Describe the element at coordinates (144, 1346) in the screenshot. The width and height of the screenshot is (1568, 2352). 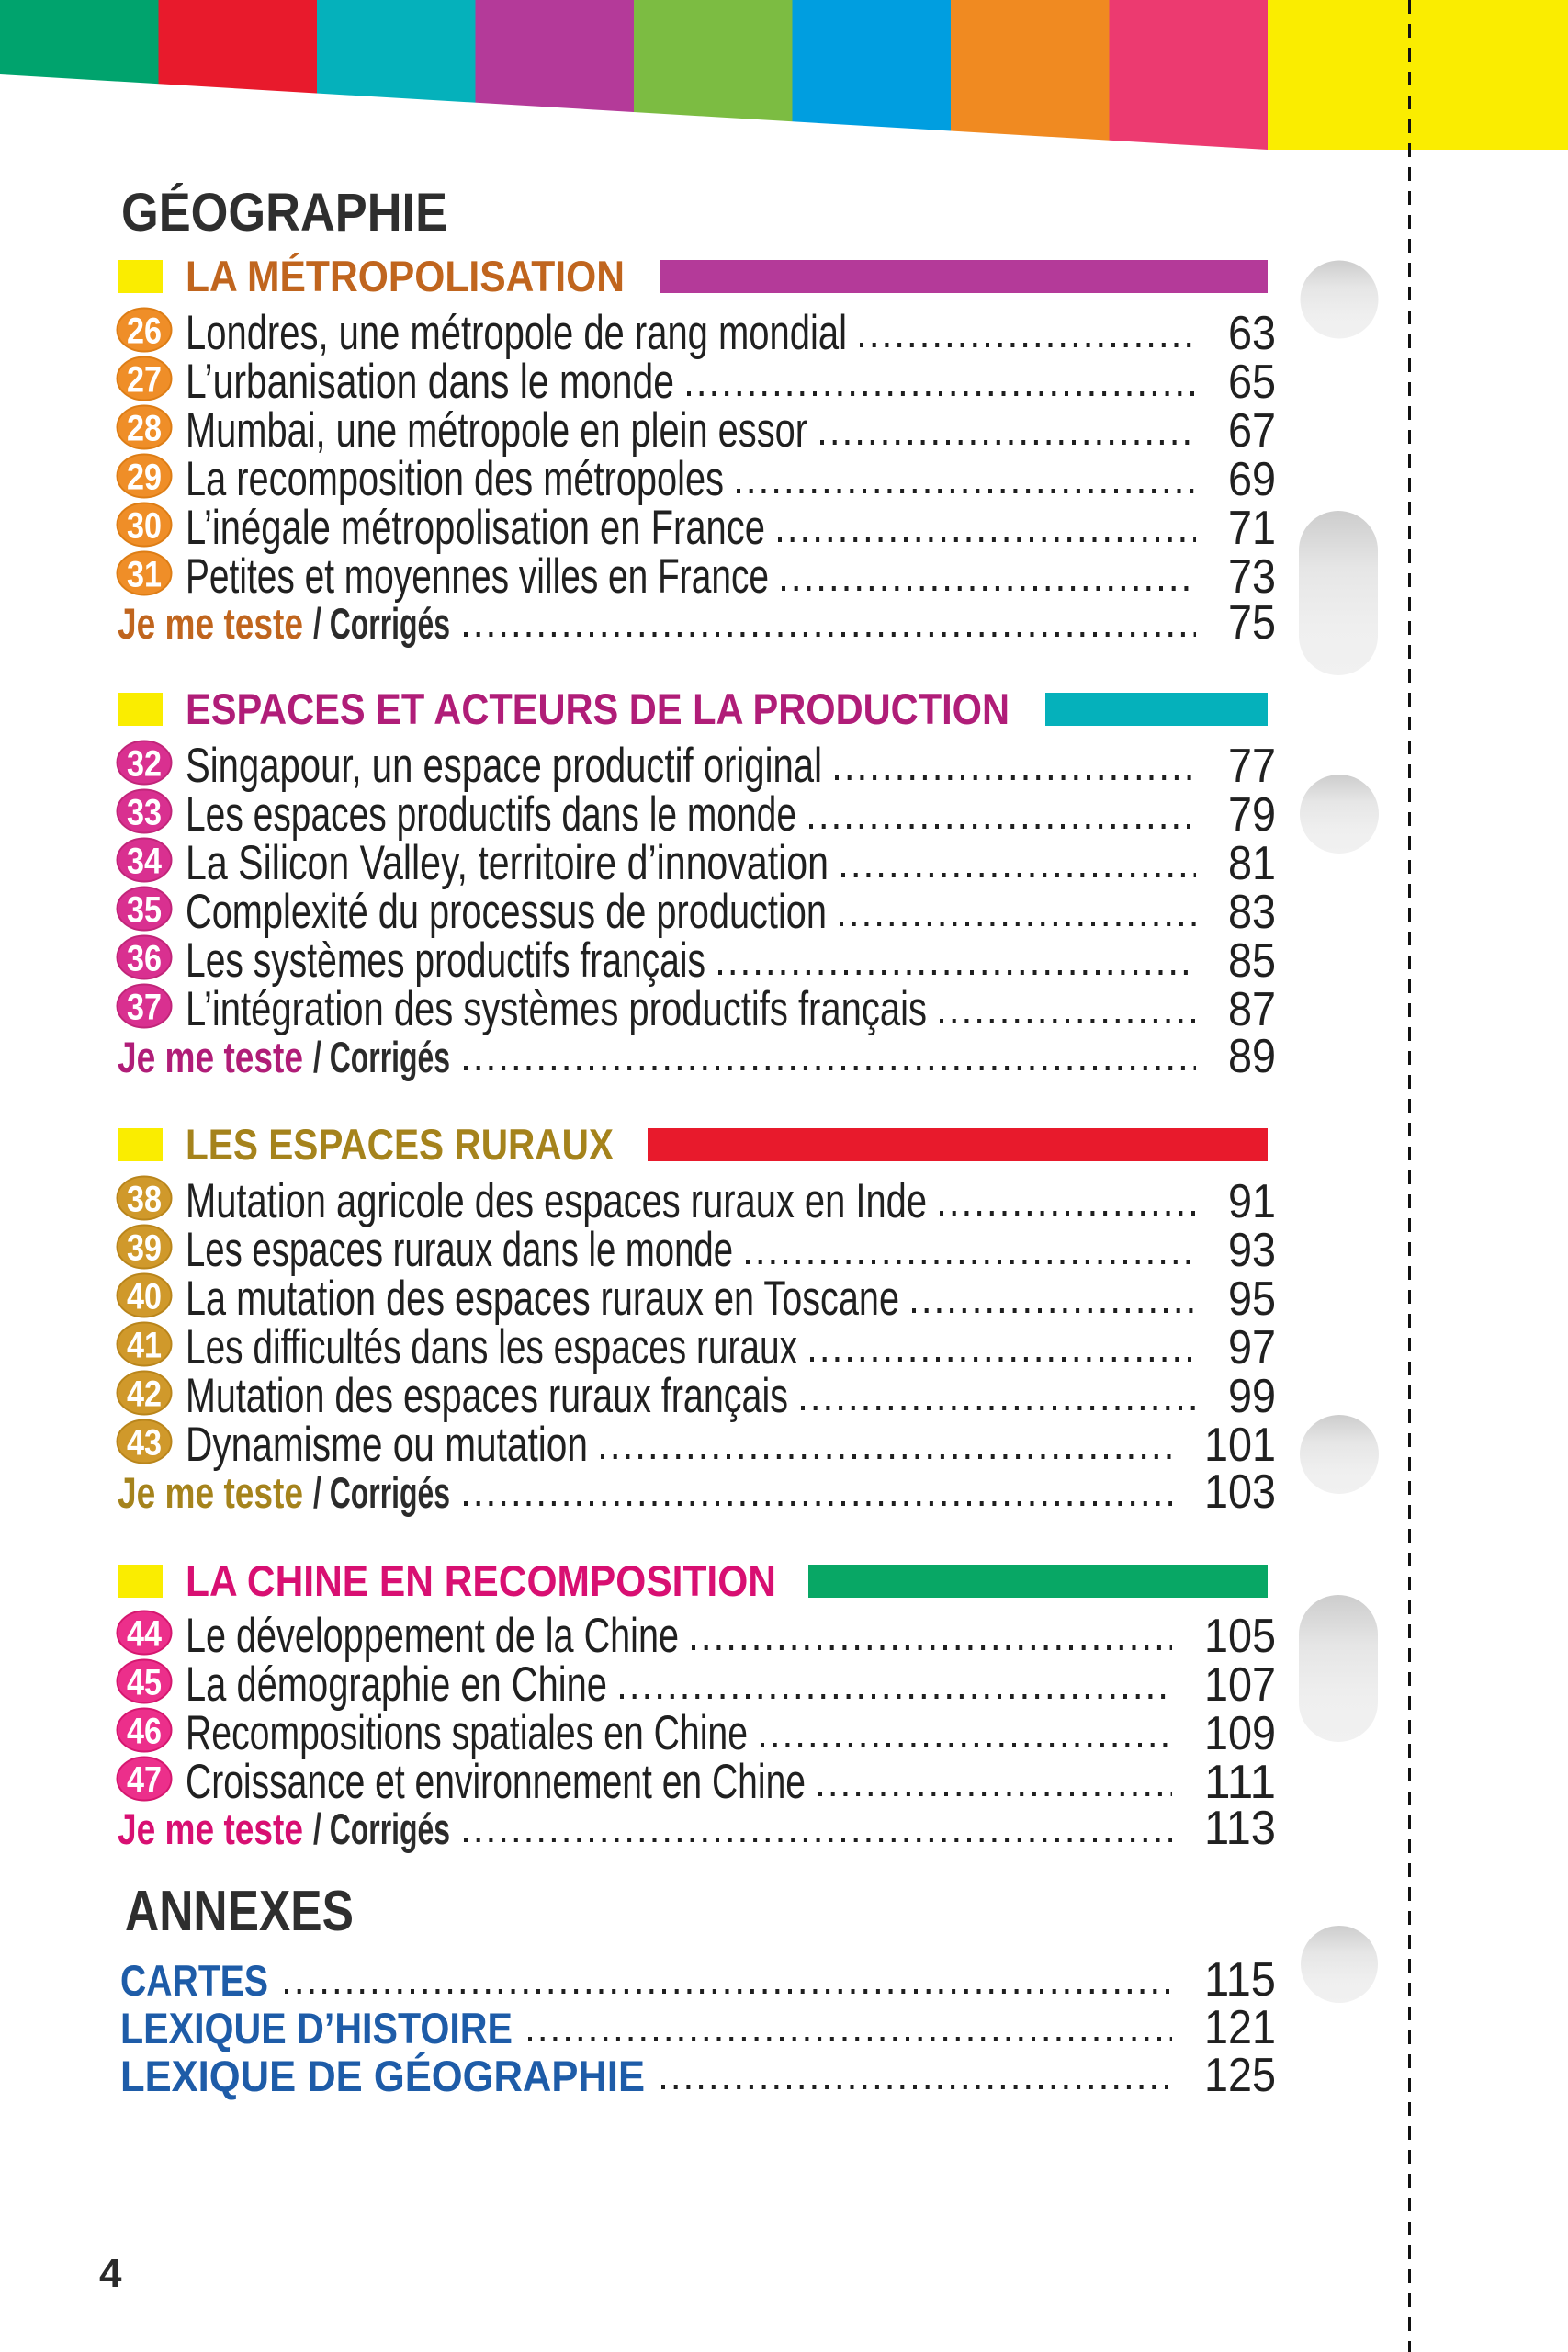
I see `svg-text: 41` at that location.